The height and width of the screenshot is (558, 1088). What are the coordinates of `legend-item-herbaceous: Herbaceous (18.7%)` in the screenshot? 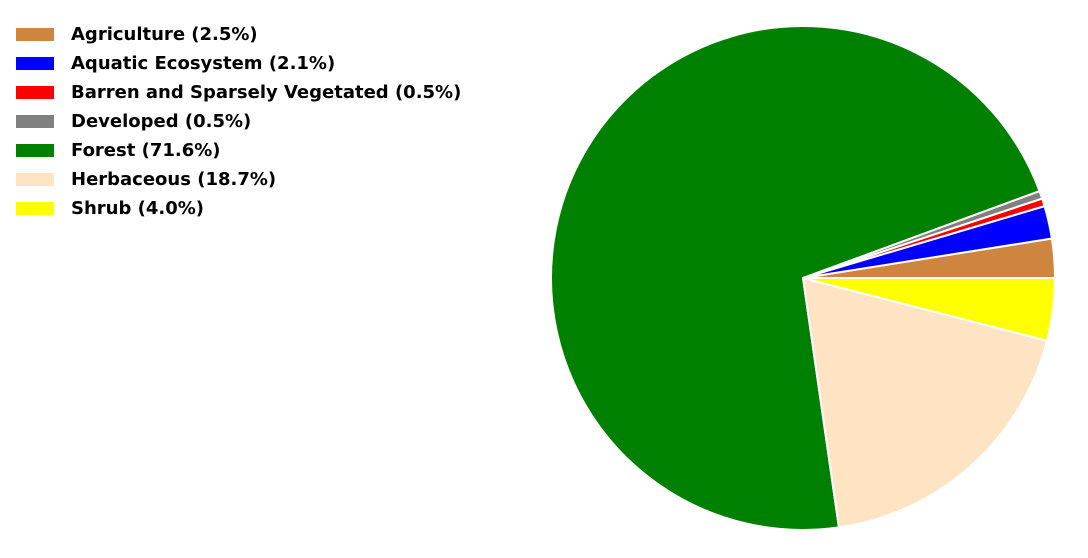 It's located at (238, 179).